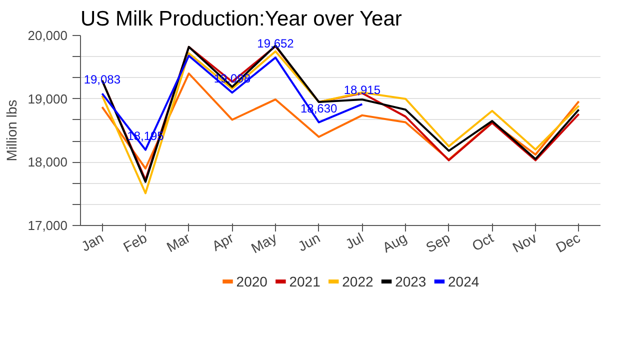 Image resolution: width=624 pixels, height=355 pixels. Describe the element at coordinates (525, 242) in the screenshot. I see `x-tick-label: Nov` at that location.